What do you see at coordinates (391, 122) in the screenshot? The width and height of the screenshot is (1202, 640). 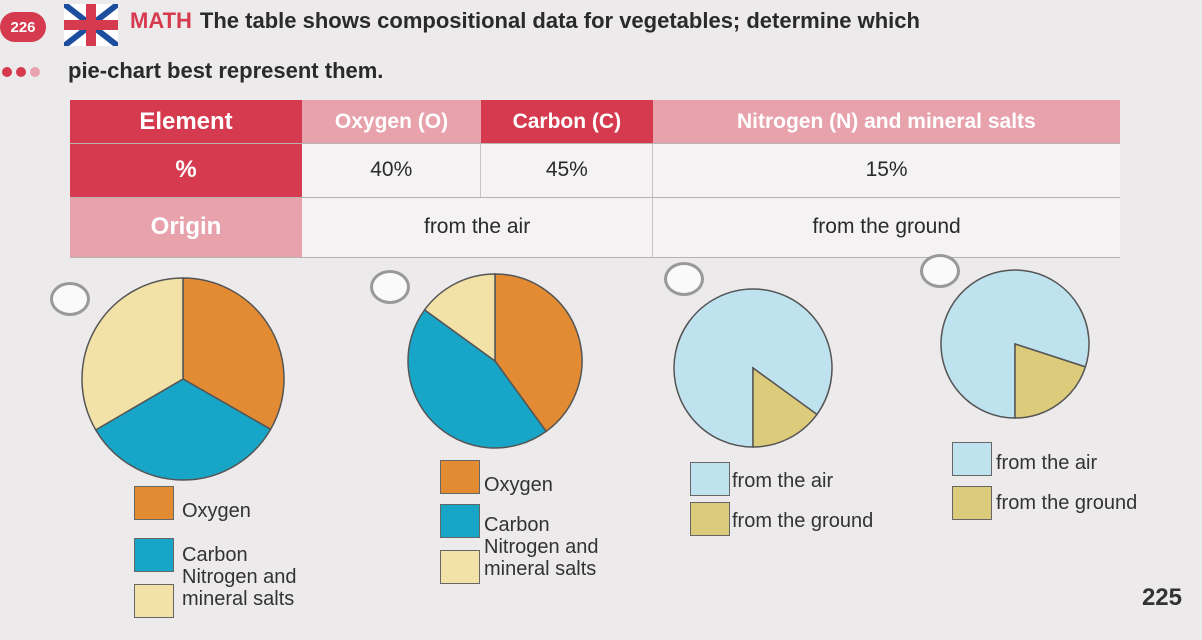 I see `column-oxygen: Oxygen (O)` at bounding box center [391, 122].